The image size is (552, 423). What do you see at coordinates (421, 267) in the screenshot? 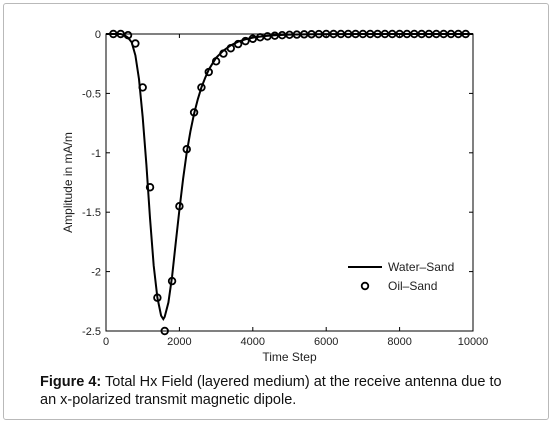
I see `legend-label-water-sand: Water–Sand` at bounding box center [421, 267].